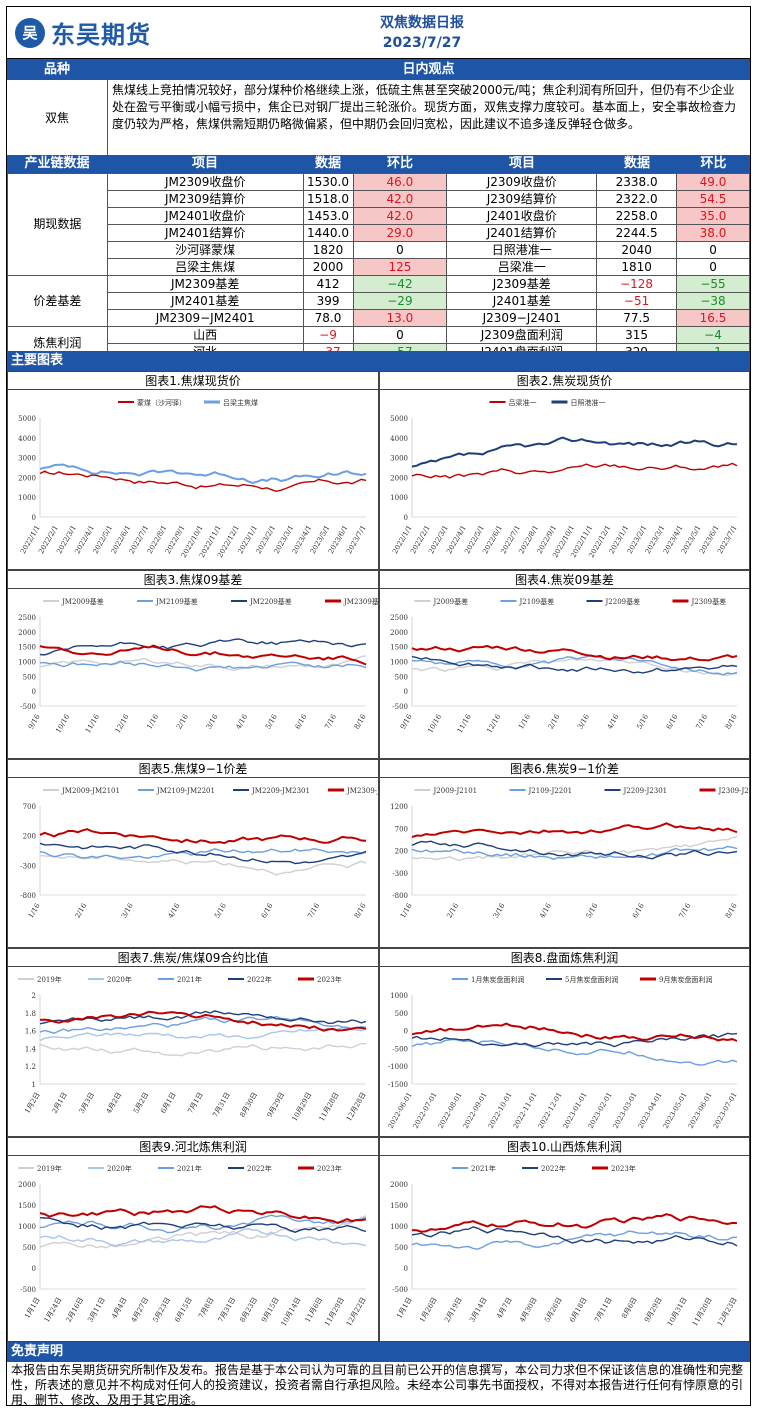  What do you see at coordinates (625, 1110) in the screenshot?
I see `x-tick-label: 2023-03-01` at bounding box center [625, 1110].